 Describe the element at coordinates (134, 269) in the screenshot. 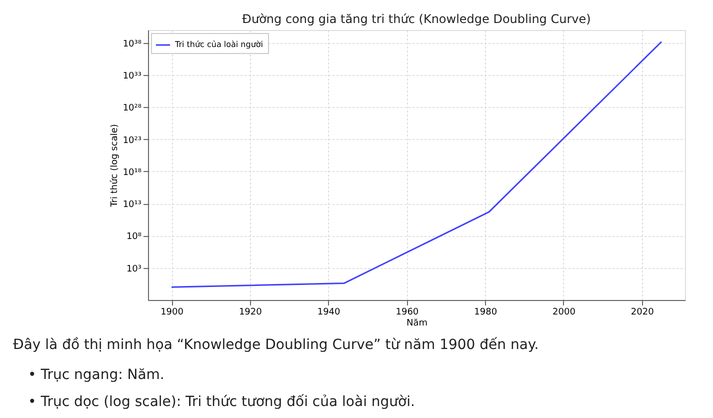

I see `y-tick-label: 10³` at that location.